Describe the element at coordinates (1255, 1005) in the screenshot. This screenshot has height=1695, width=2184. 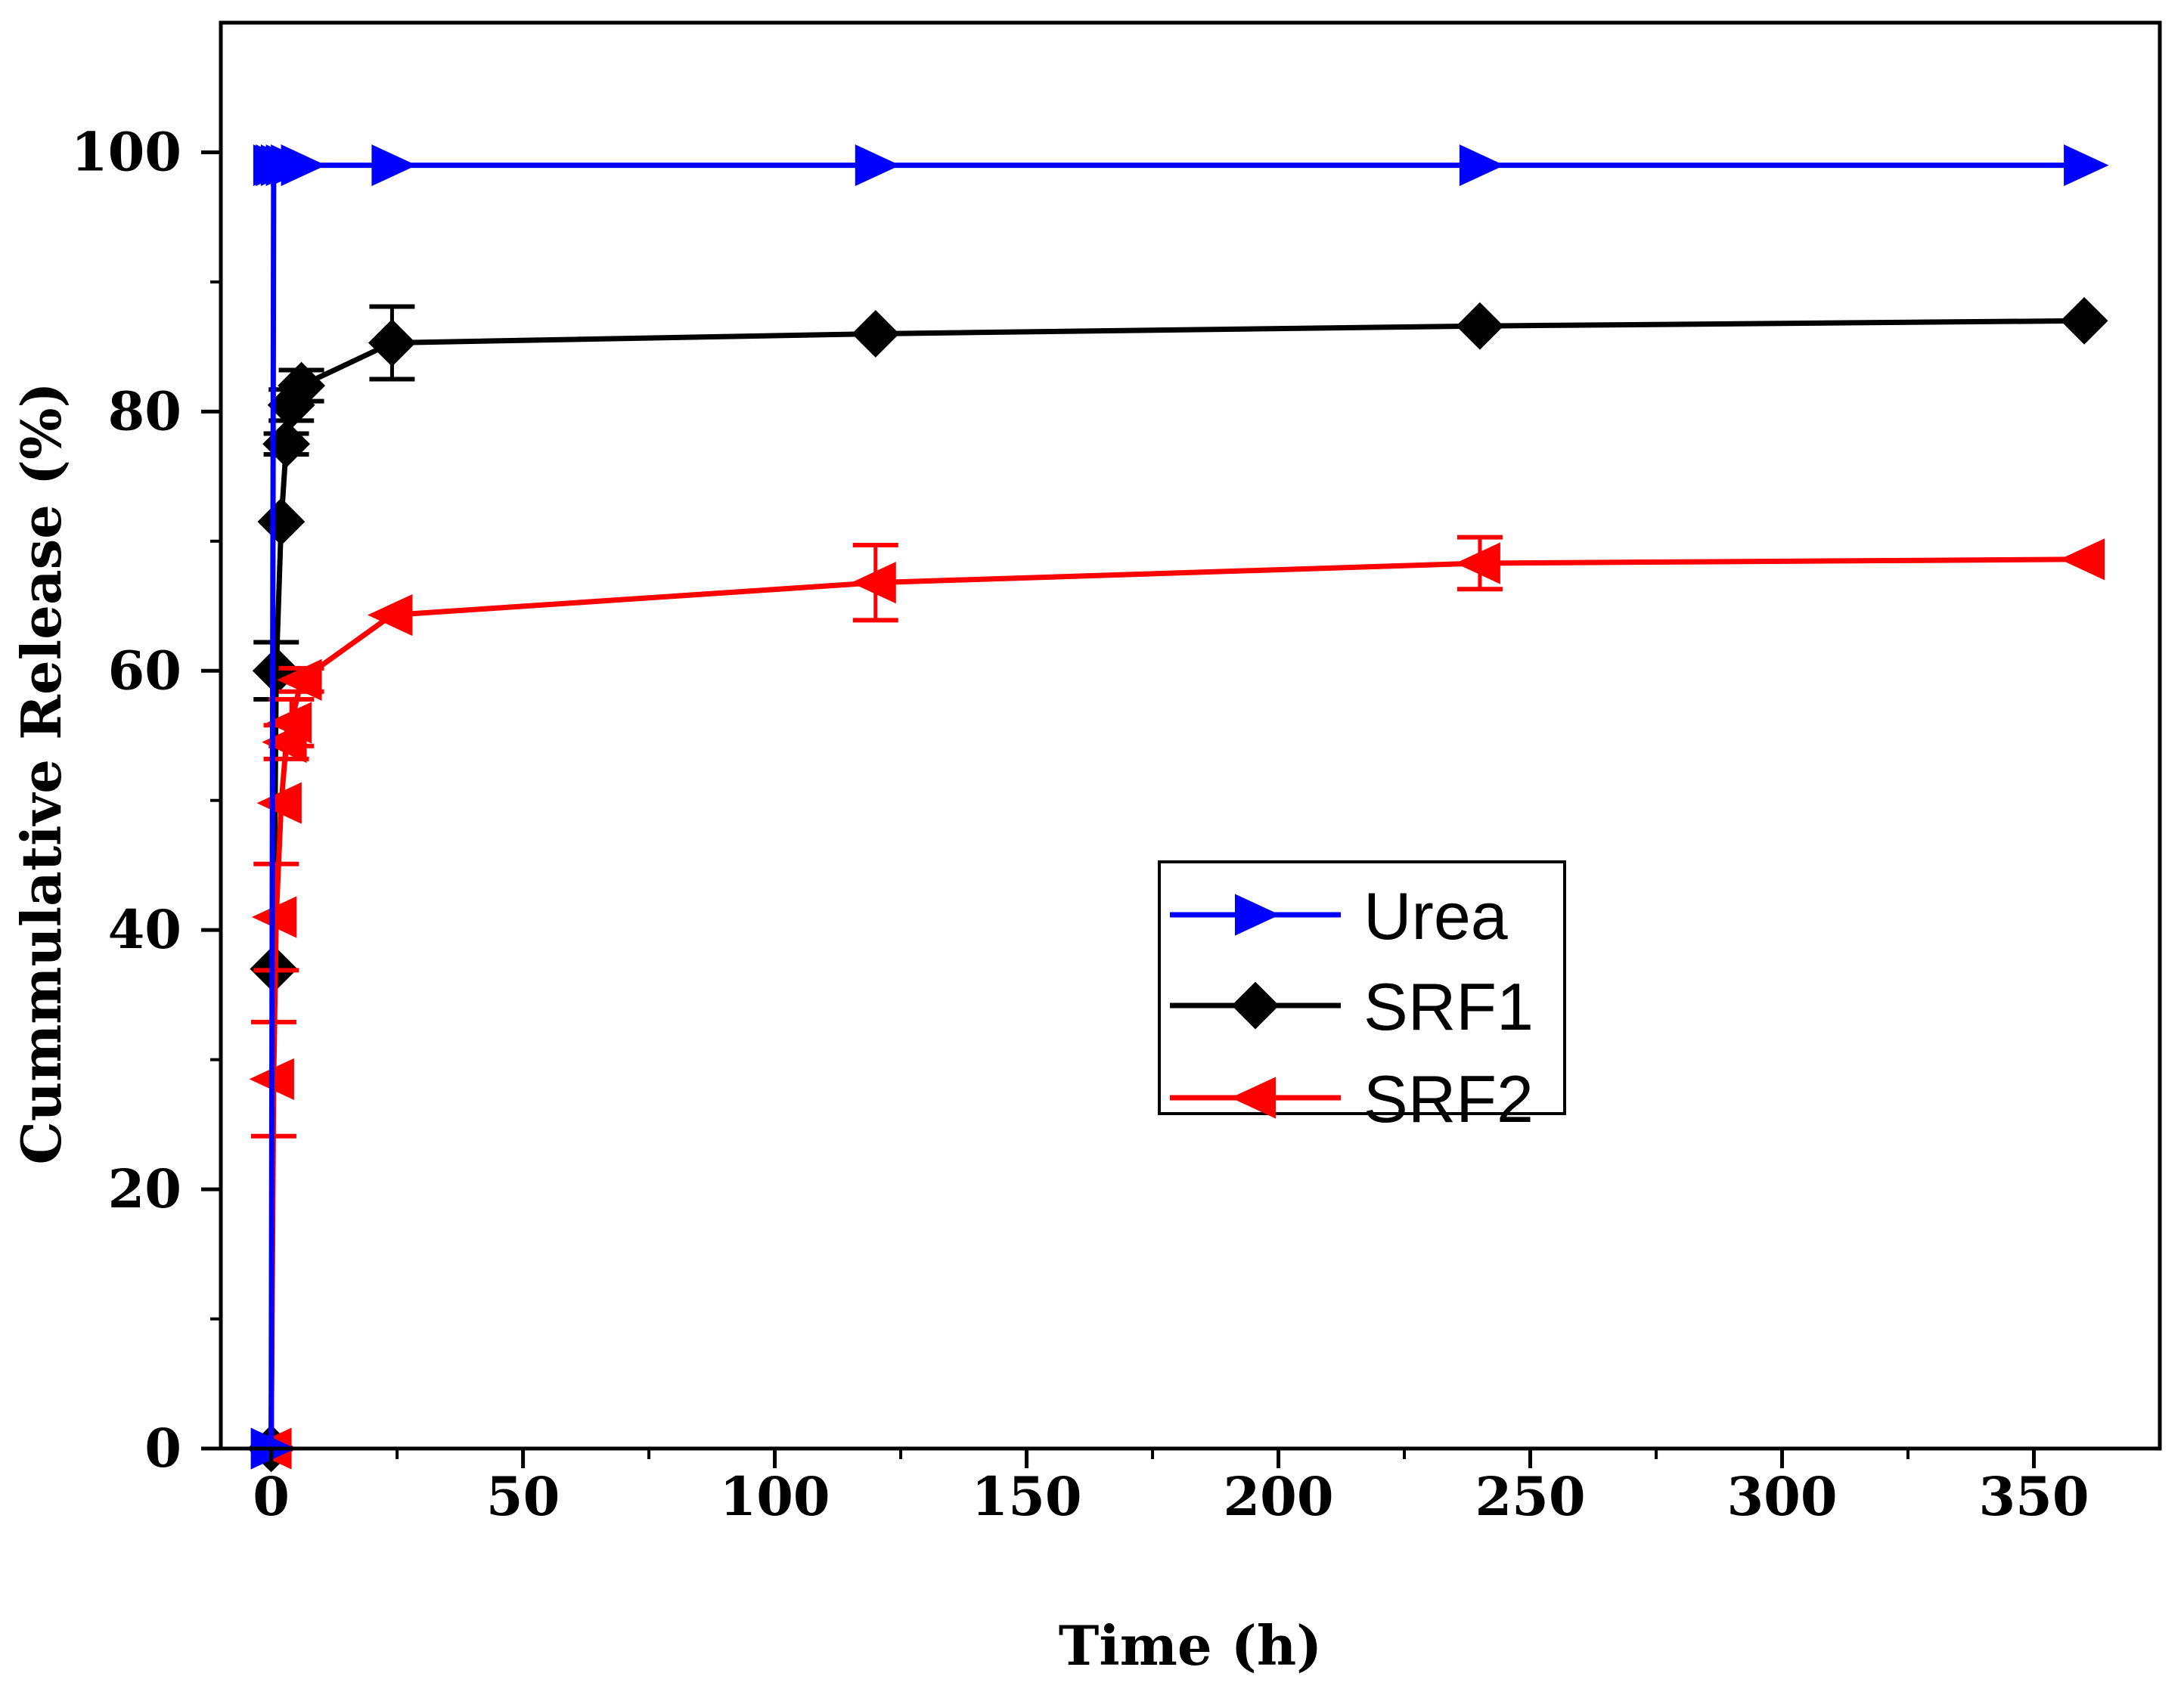
I see `legend-marker-srf1` at that location.